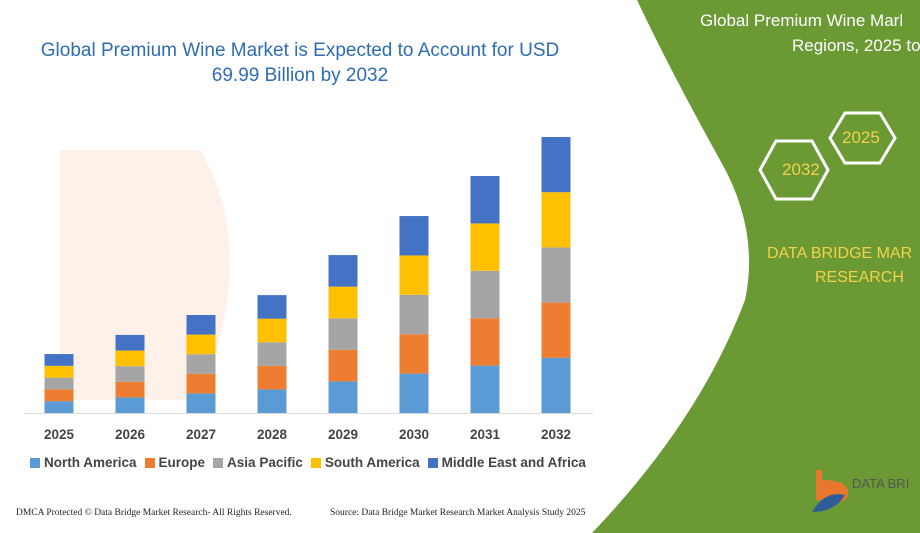  I want to click on bar-segment-2027-north-america, so click(201, 403).